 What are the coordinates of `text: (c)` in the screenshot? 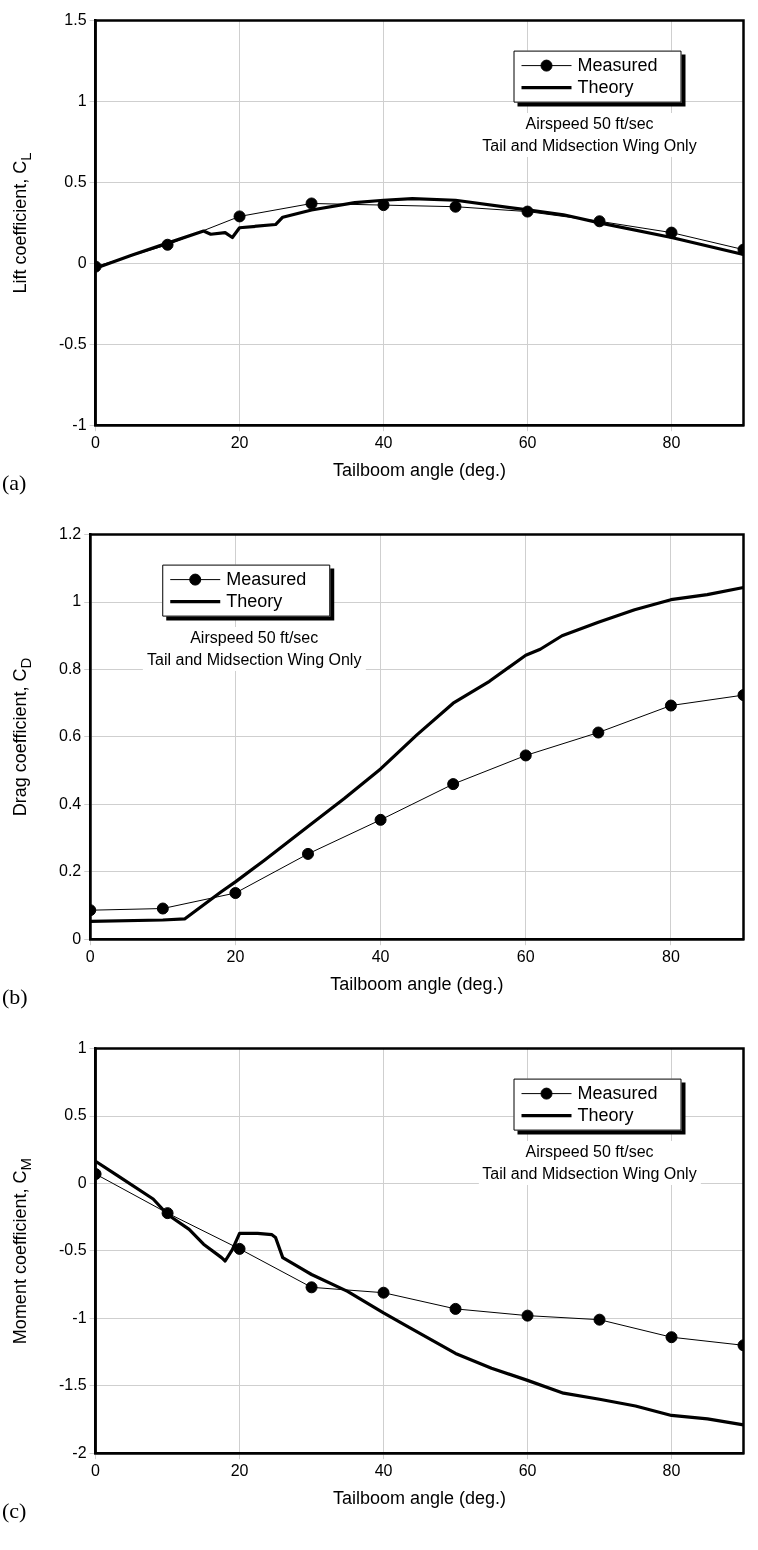 It's located at (14, 1511).